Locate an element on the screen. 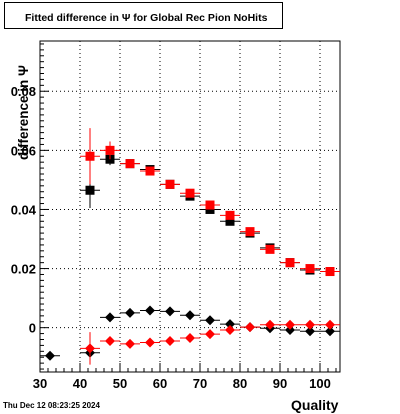 This screenshot has width=400, height=414. x-tick-label: 30 is located at coordinates (40, 383).